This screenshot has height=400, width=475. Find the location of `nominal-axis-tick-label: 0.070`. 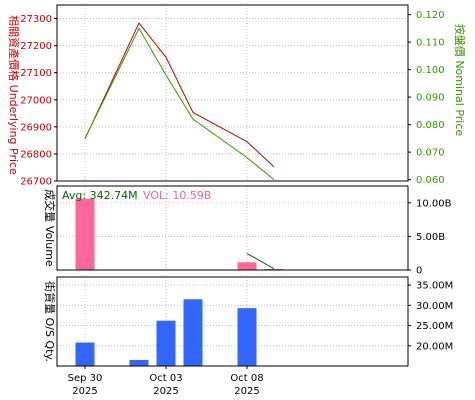

nominal-axis-tick-label: 0.070 is located at coordinates (430, 153).